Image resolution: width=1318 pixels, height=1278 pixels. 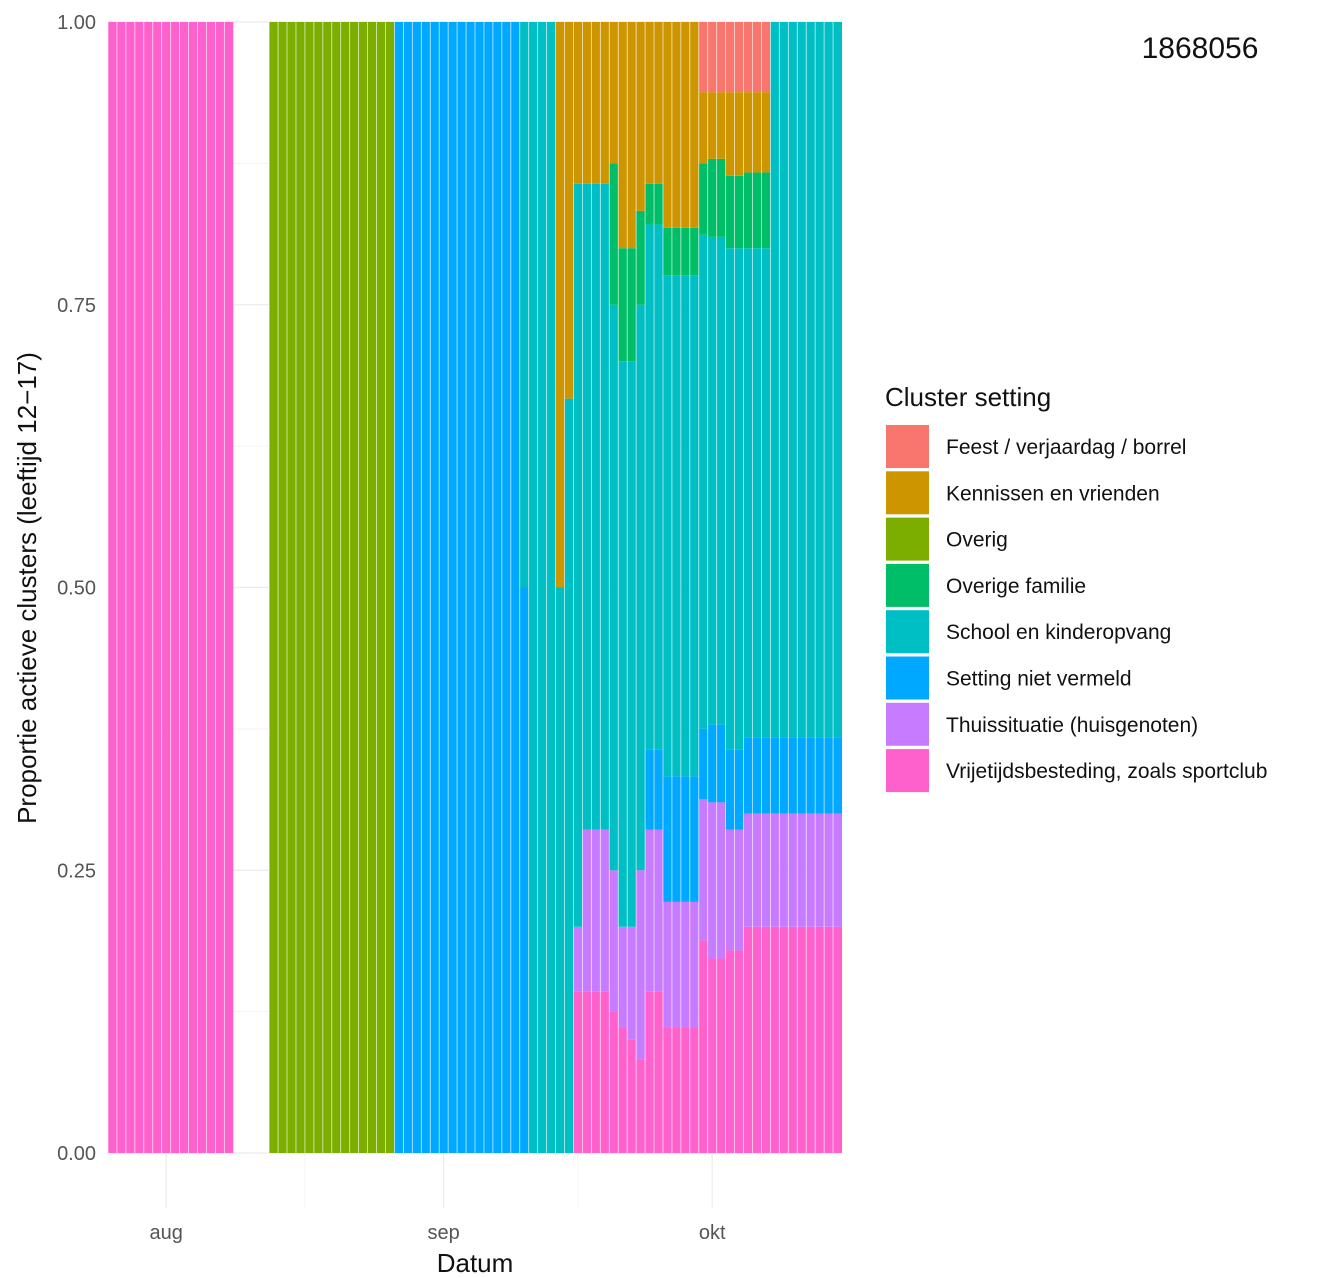 What do you see at coordinates (76, 871) in the screenshot?
I see `y-tick-label: 0.25` at bounding box center [76, 871].